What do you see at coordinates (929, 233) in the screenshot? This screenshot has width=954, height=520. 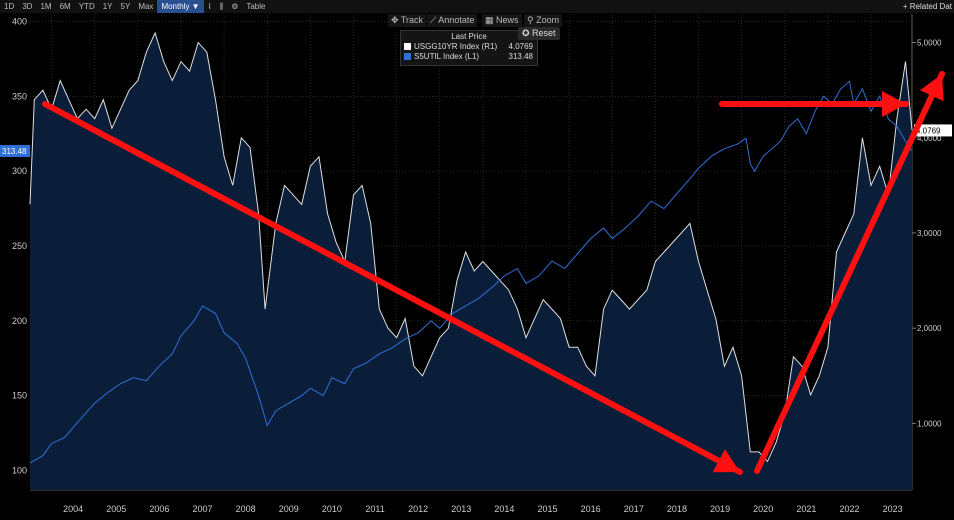 I see `y-tick-label-right: 3,0000` at bounding box center [929, 233].